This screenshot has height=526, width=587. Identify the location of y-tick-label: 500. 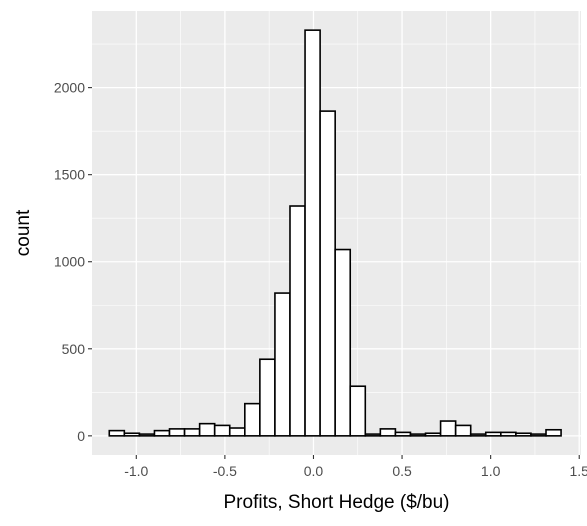
(74, 349).